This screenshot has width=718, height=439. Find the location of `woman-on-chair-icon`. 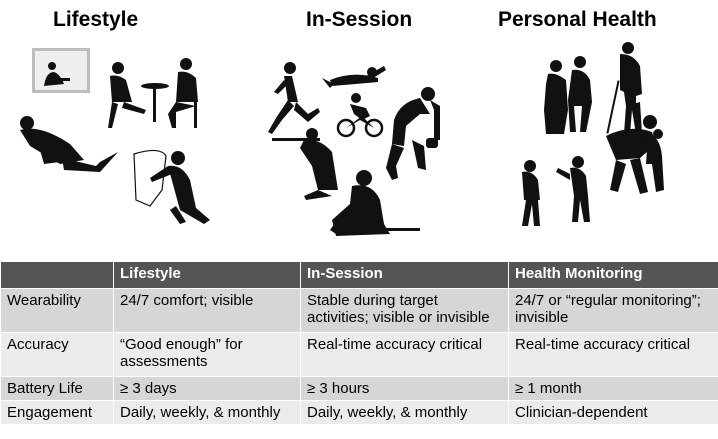

woman-on-chair-icon is located at coordinates (171, 186).